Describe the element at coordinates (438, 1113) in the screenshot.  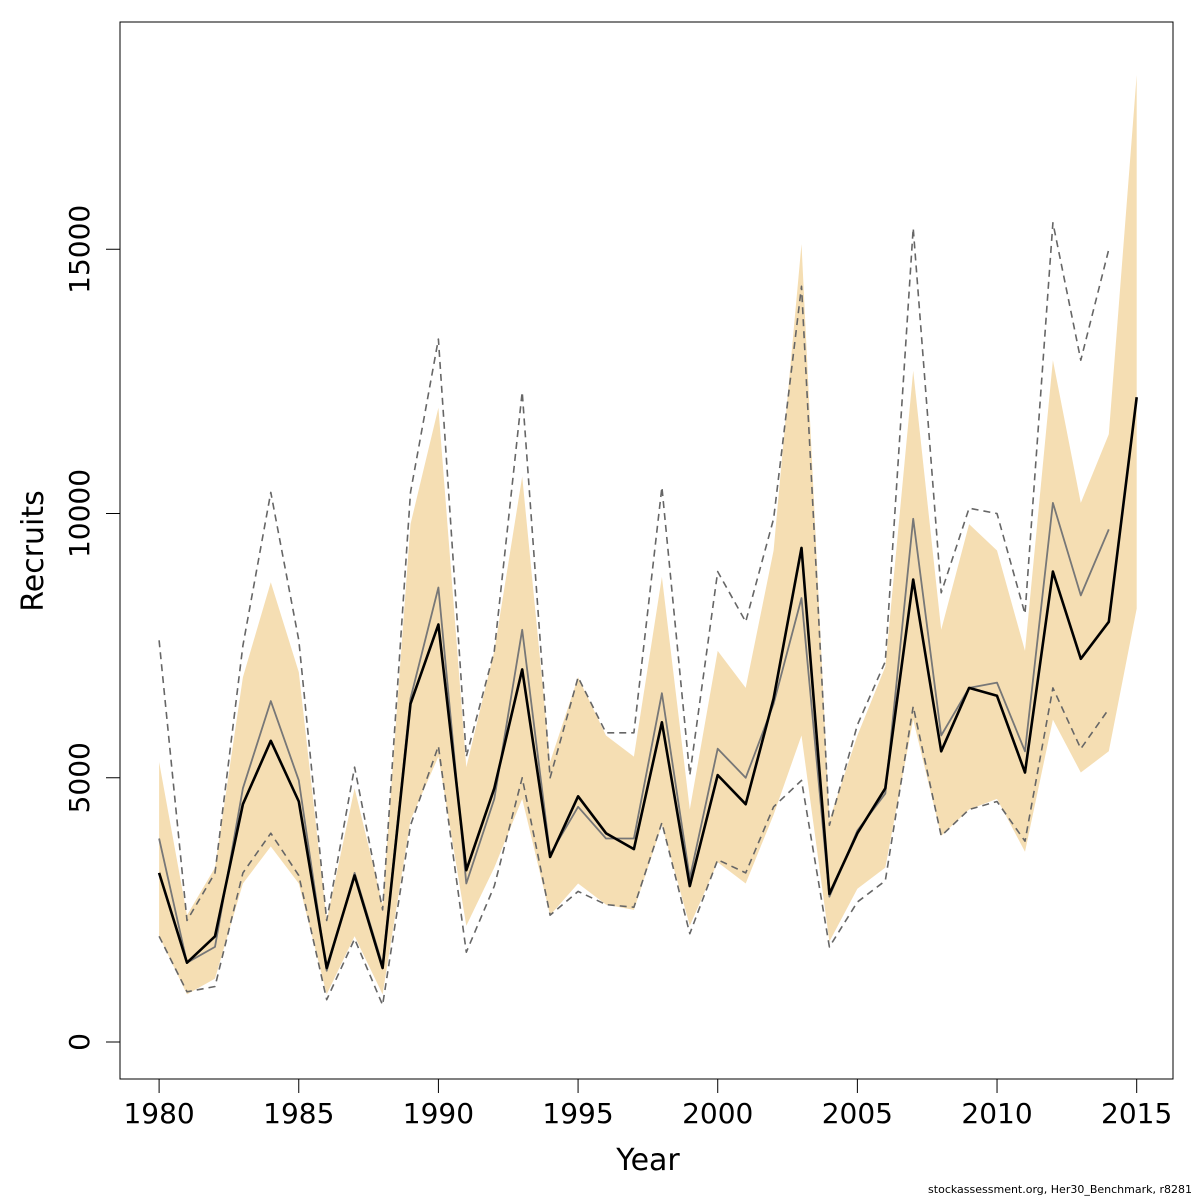
I see `x-tick-label: 1990` at that location.